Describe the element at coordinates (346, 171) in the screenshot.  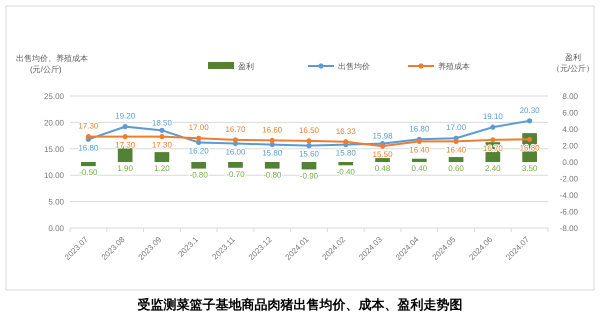
I see `data-label: -0.40` at that location.